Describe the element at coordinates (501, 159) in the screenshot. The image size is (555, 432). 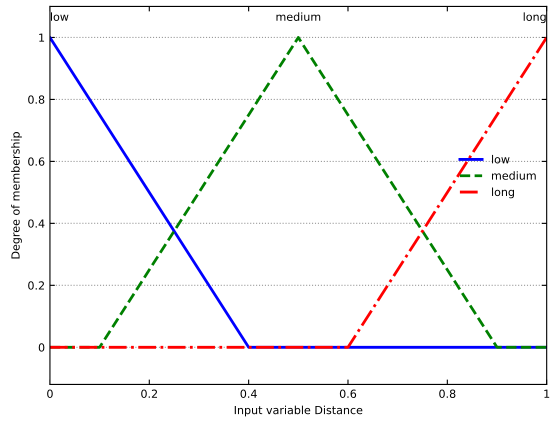
I see `legend-label: low` at that location.